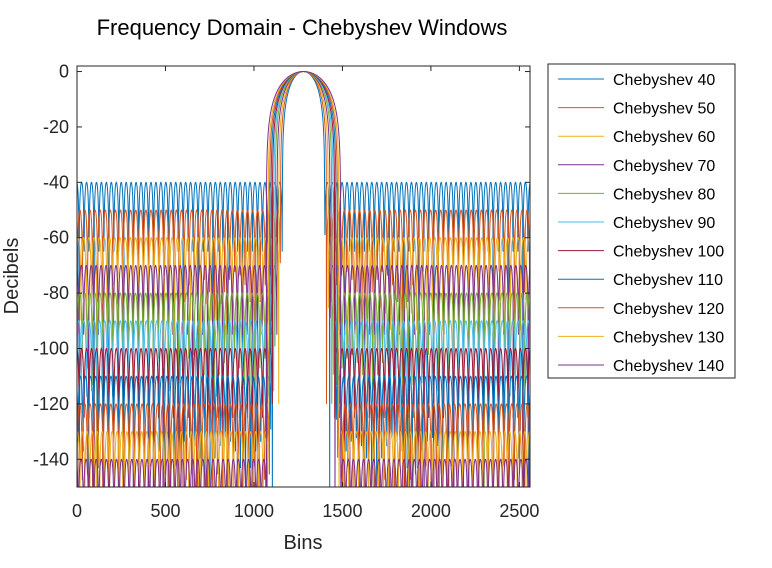 The width and height of the screenshot is (772, 568). What do you see at coordinates (664, 109) in the screenshot?
I see `legend-label-chebyshev-50: Chebyshev 50` at bounding box center [664, 109].